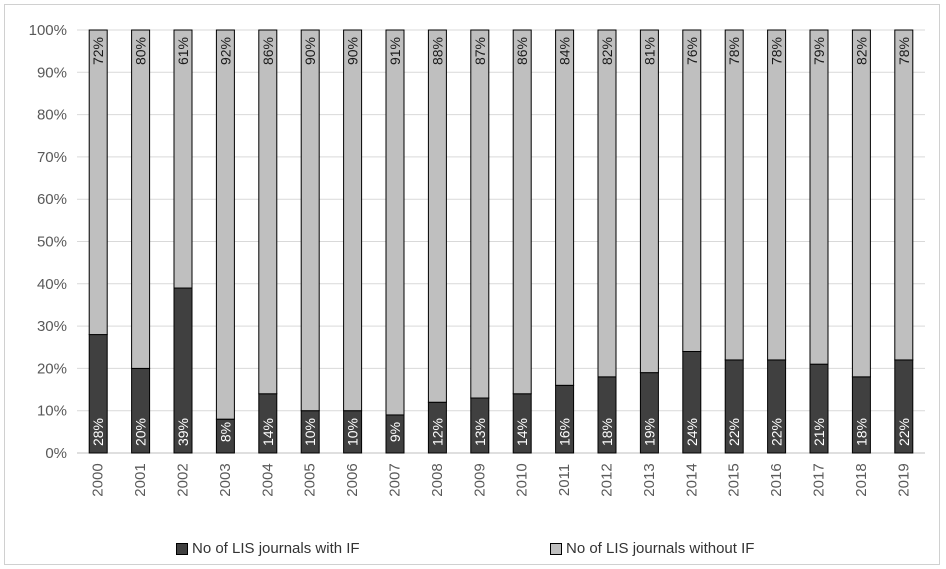 Image resolution: width=946 pixels, height=569 pixels. I want to click on x-tick-label: 2003, so click(225, 479).